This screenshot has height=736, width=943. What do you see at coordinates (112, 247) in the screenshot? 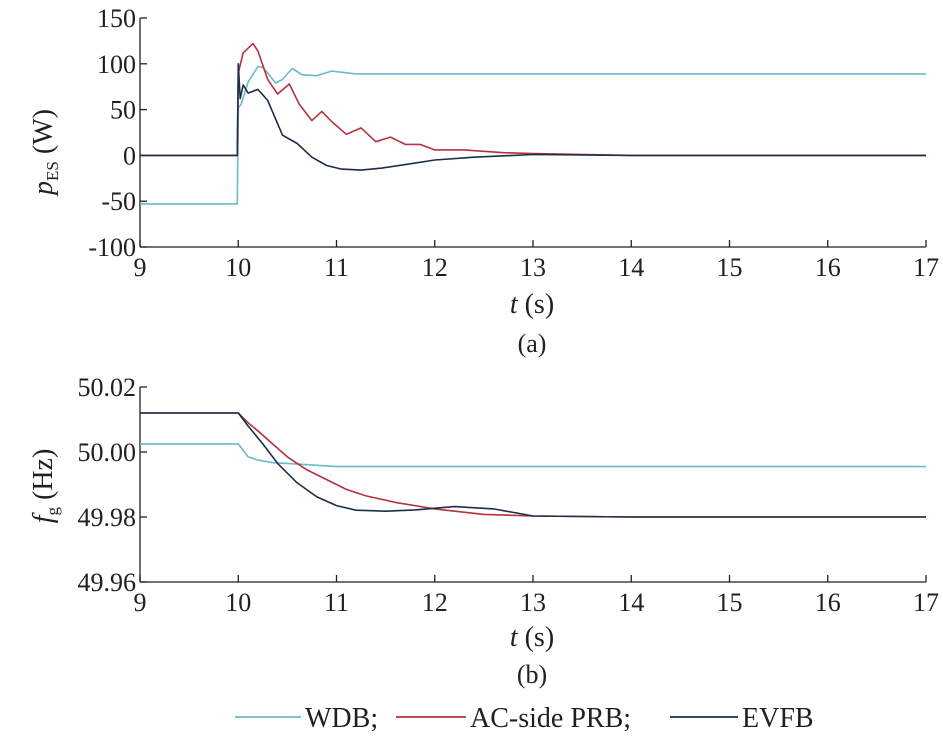
I see `panel-a-y-tick-label: -100` at bounding box center [112, 247].